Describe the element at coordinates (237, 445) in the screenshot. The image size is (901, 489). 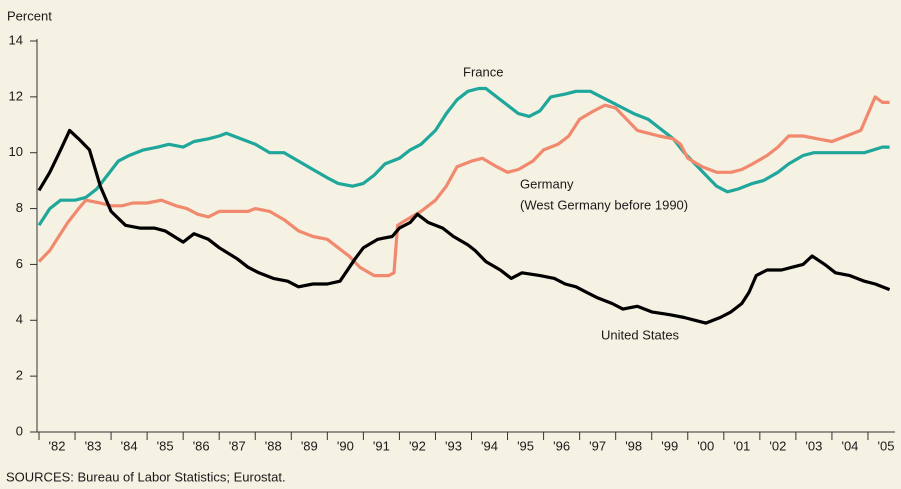
I see `x-tick-label: '87` at that location.